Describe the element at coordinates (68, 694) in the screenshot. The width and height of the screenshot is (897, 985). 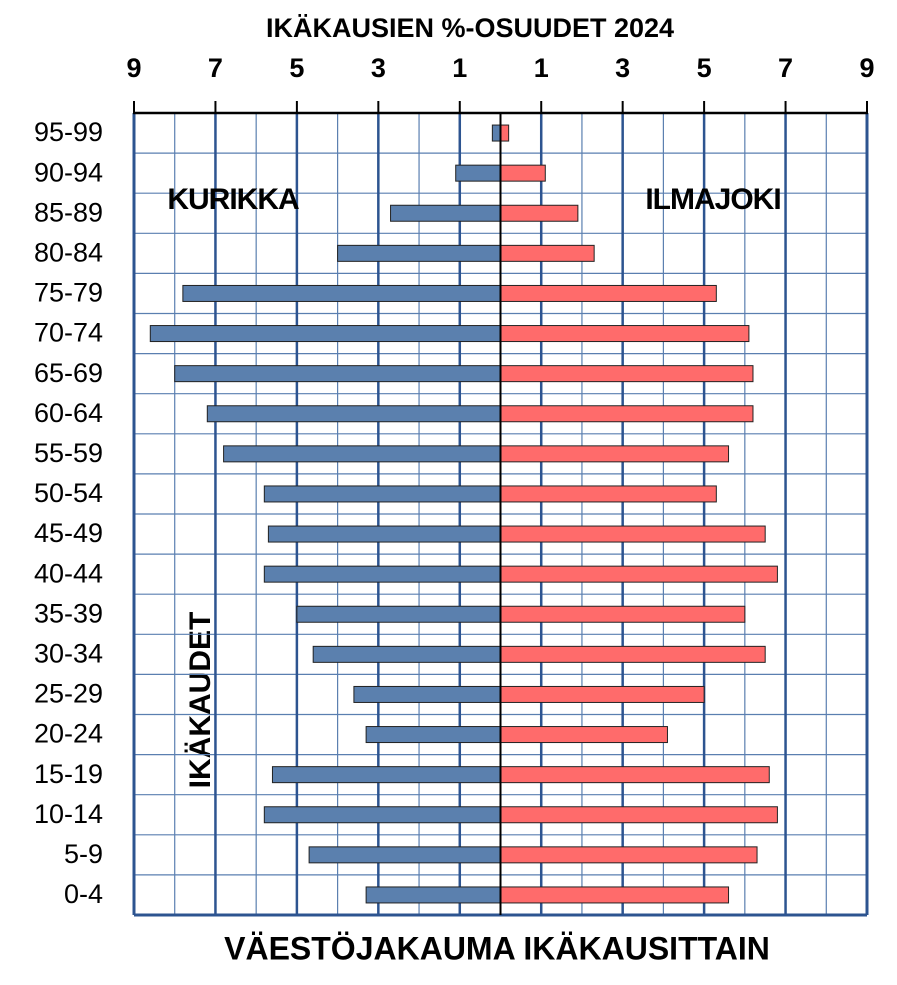
I see `y-tick-label: 25-29` at that location.